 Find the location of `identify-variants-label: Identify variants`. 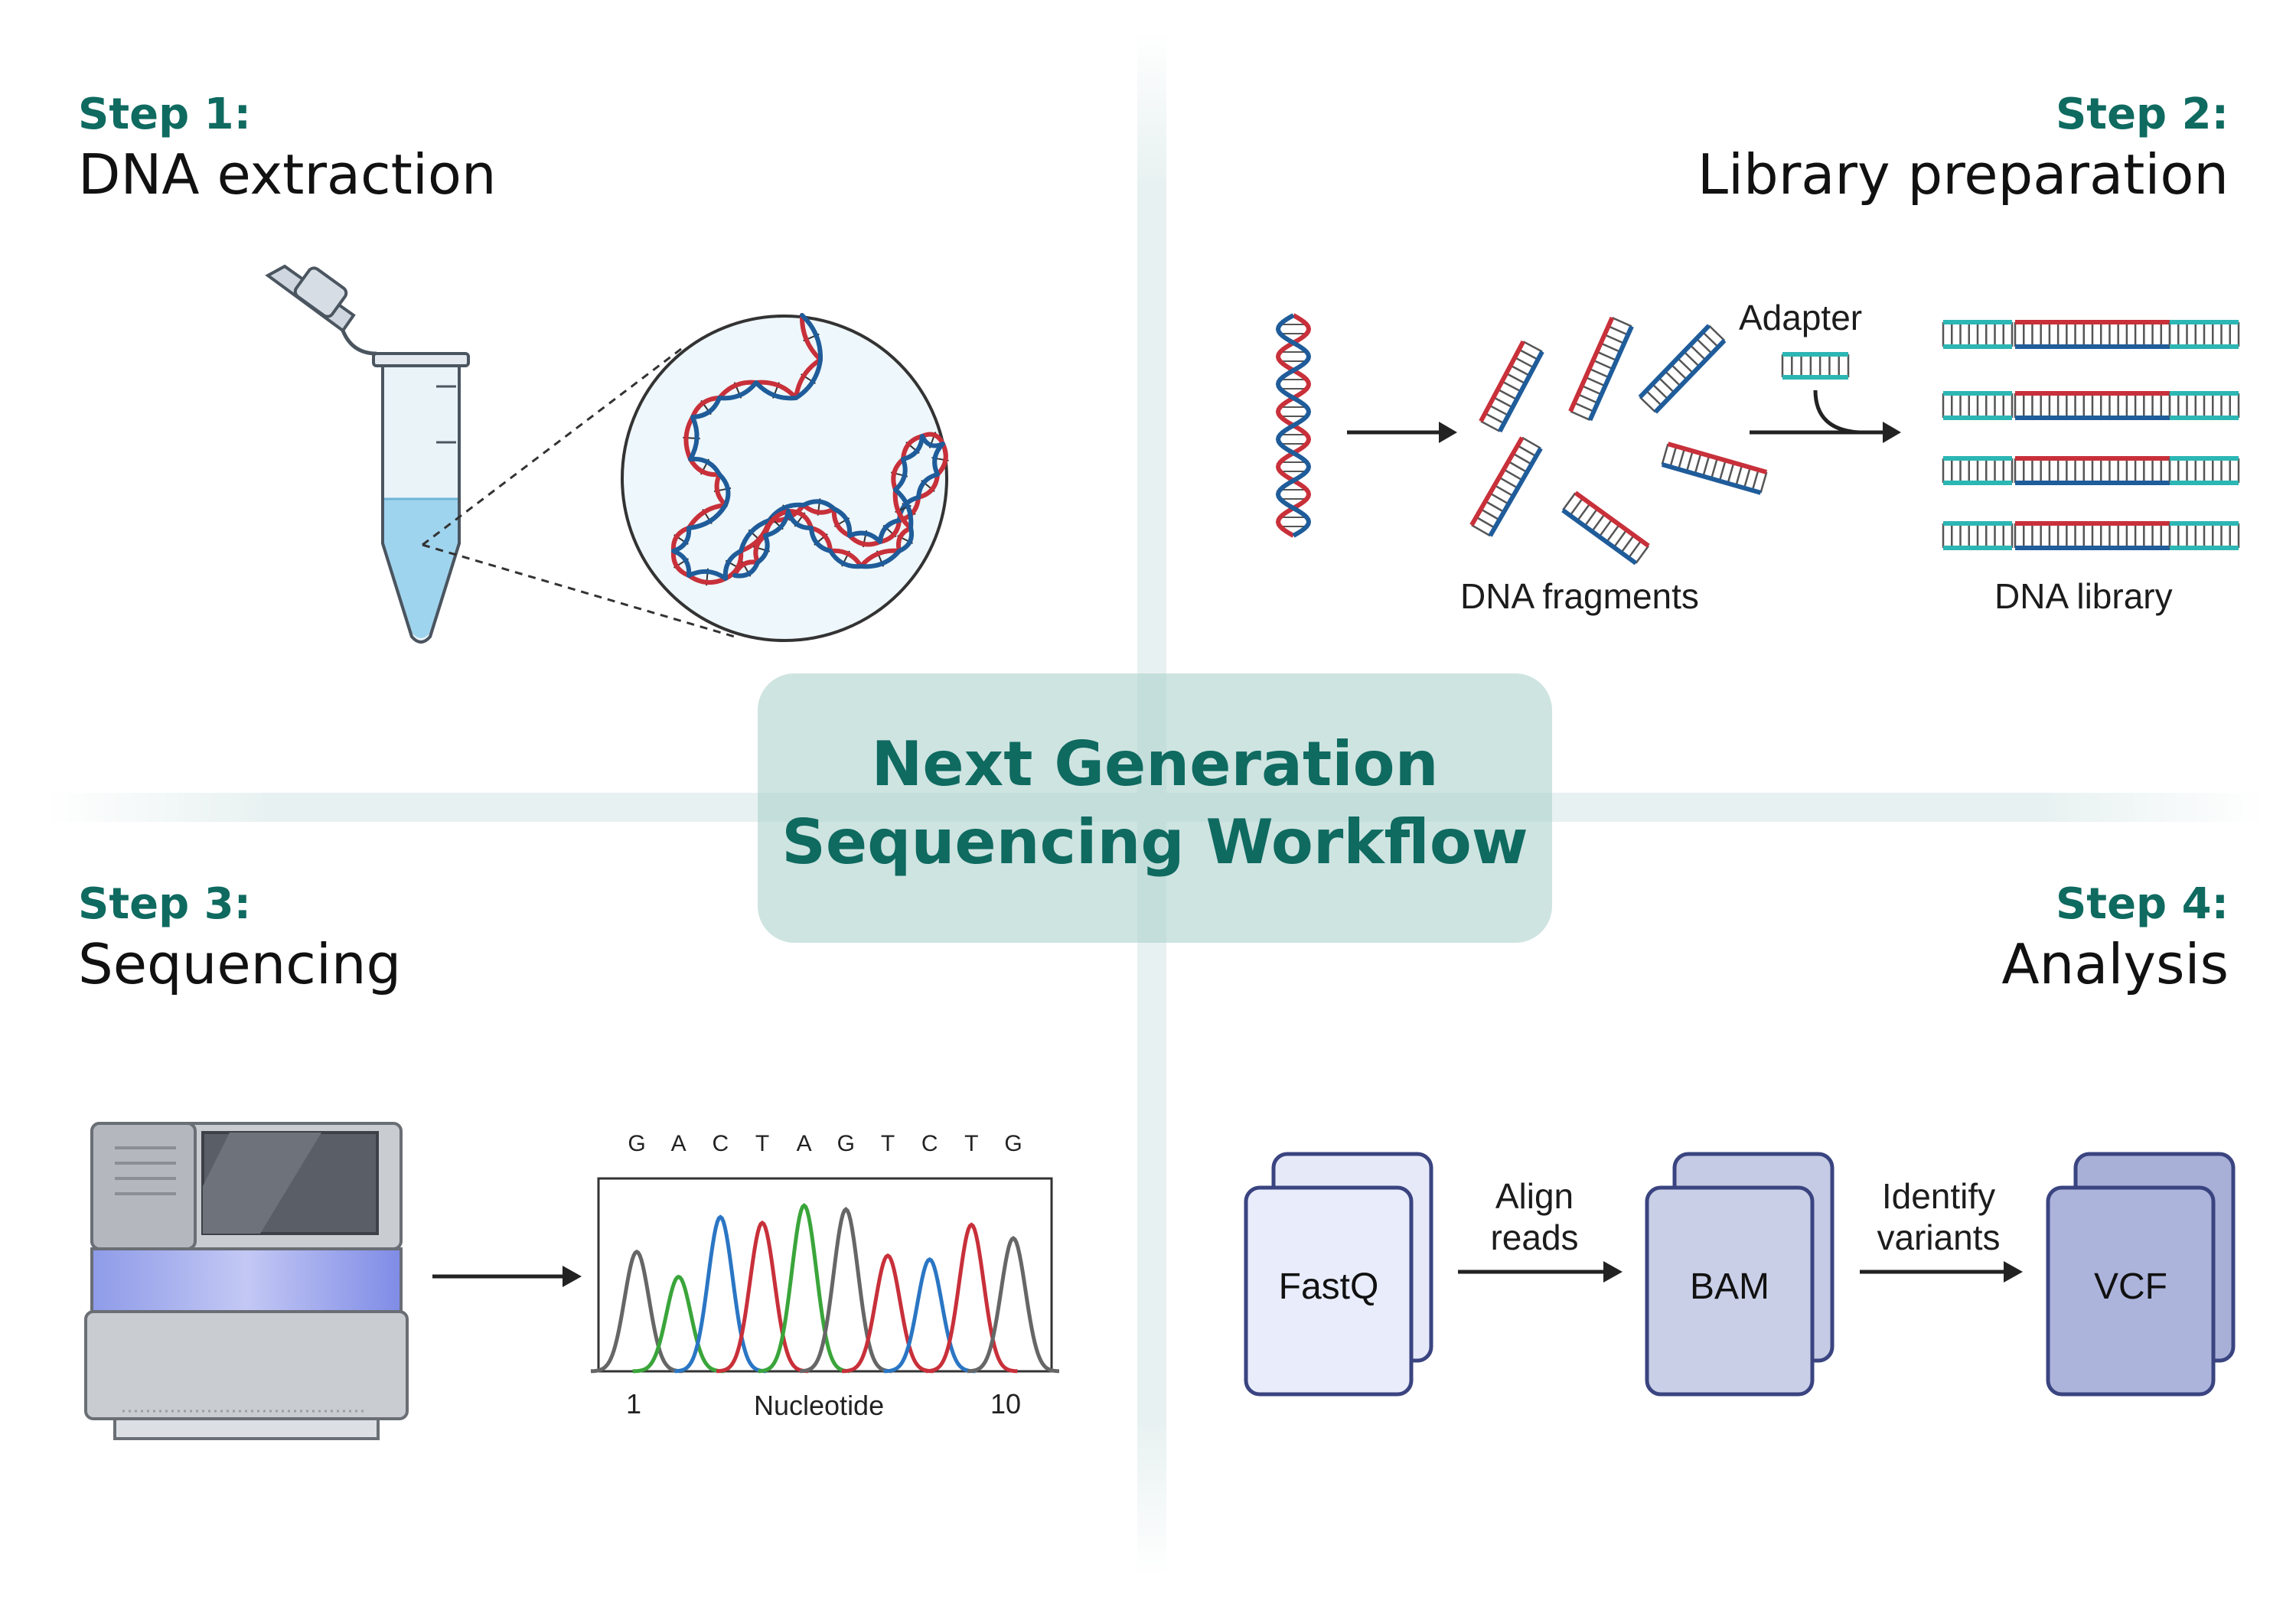

identify-variants-label: Identify variants is located at coordinates (1938, 1217).